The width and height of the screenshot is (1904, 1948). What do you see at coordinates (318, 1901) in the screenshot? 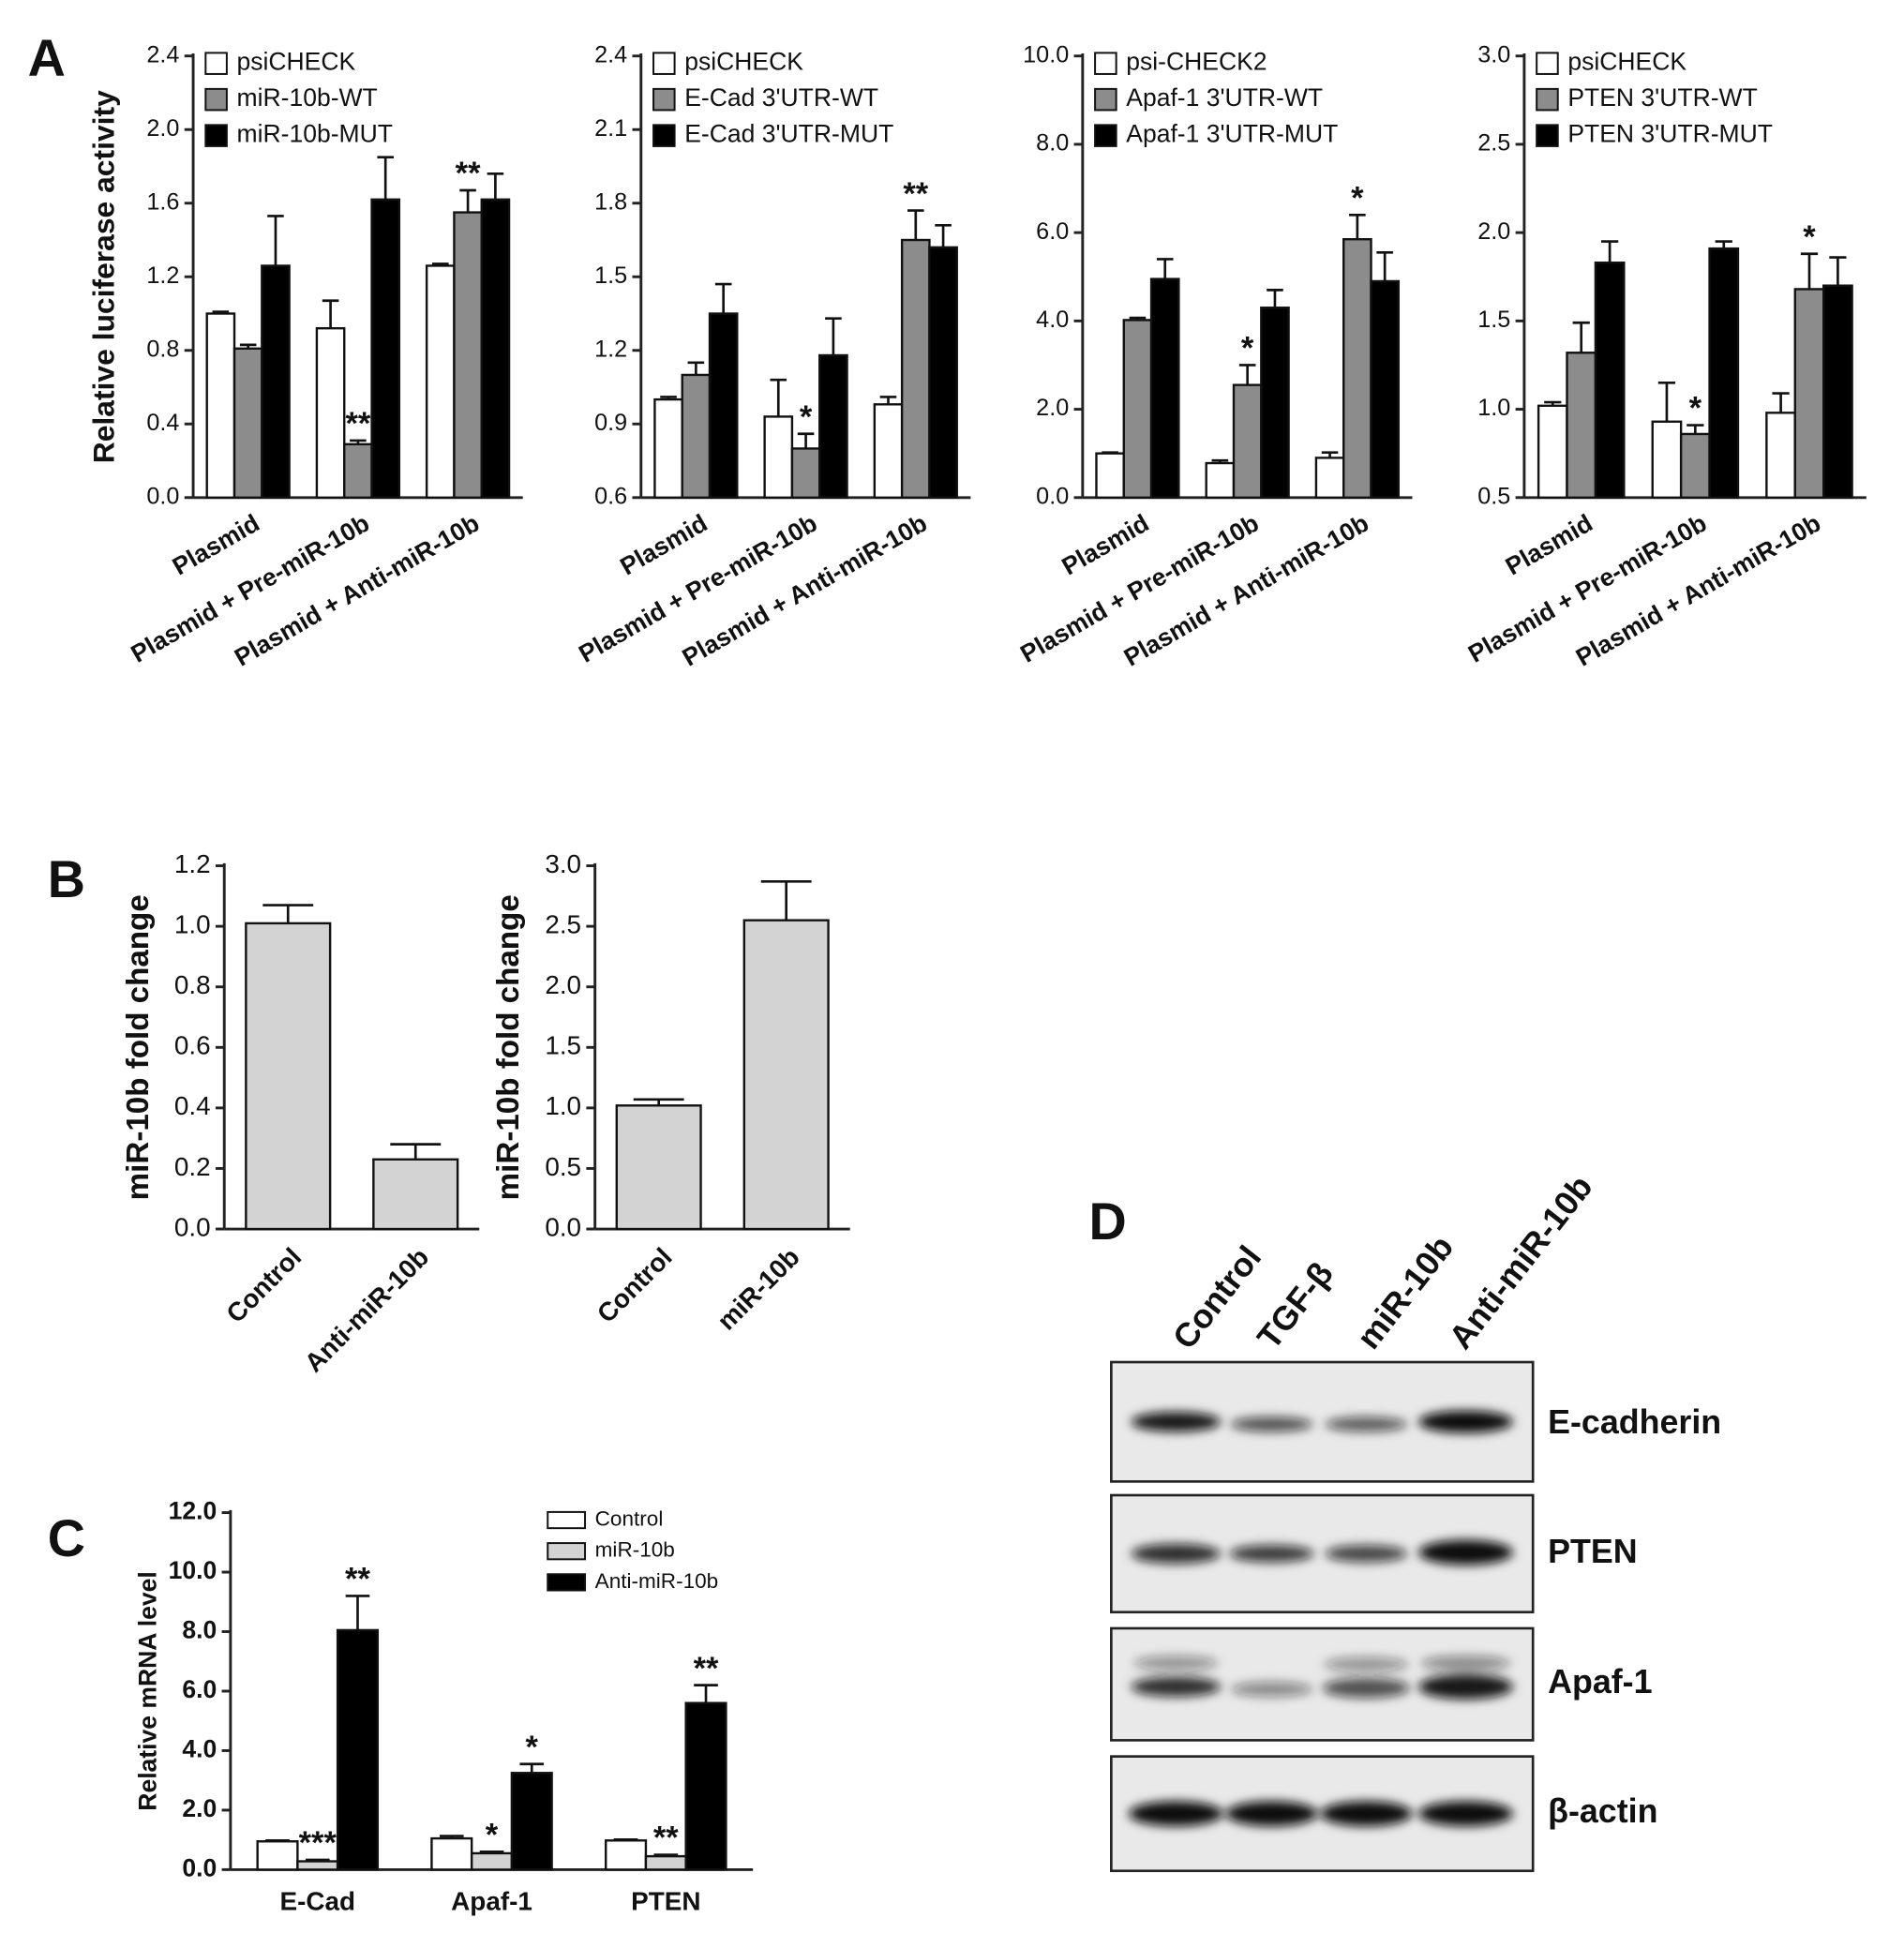
I see `x-tick-label: E-Cad` at bounding box center [318, 1901].